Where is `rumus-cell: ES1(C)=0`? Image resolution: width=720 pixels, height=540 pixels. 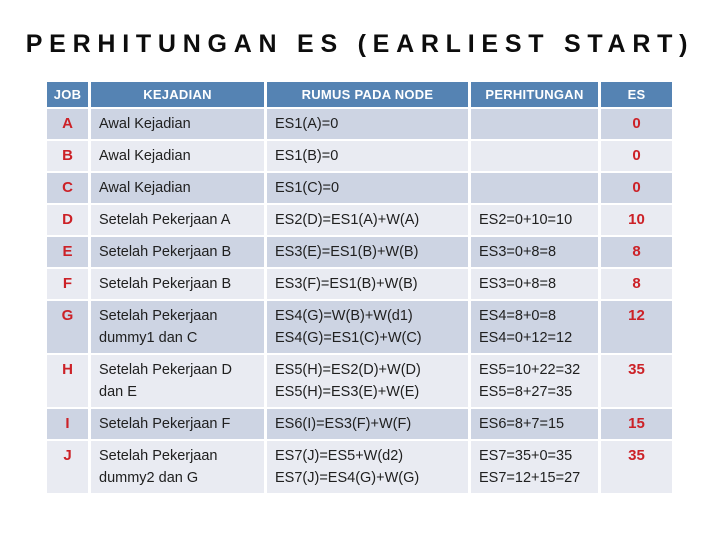
rumus-cell: ES1(C)=0 is located at coordinates (367, 188).